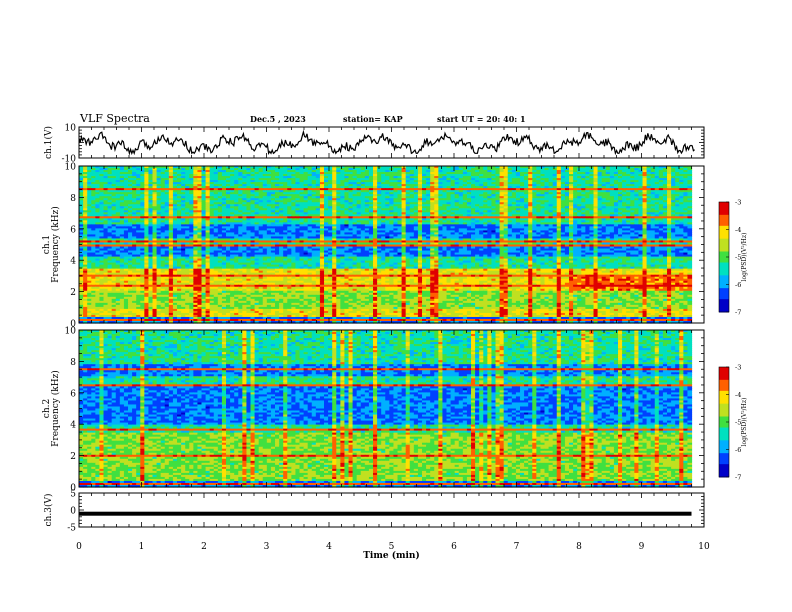 The height and width of the screenshot is (612, 792). What do you see at coordinates (704, 547) in the screenshot?
I see `xtick-label: 10` at bounding box center [704, 547].